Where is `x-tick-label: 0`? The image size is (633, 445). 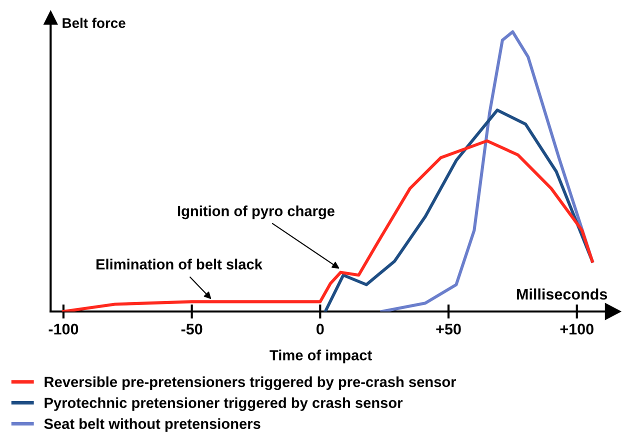
x-tick-label: 0 is located at coordinates (320, 329).